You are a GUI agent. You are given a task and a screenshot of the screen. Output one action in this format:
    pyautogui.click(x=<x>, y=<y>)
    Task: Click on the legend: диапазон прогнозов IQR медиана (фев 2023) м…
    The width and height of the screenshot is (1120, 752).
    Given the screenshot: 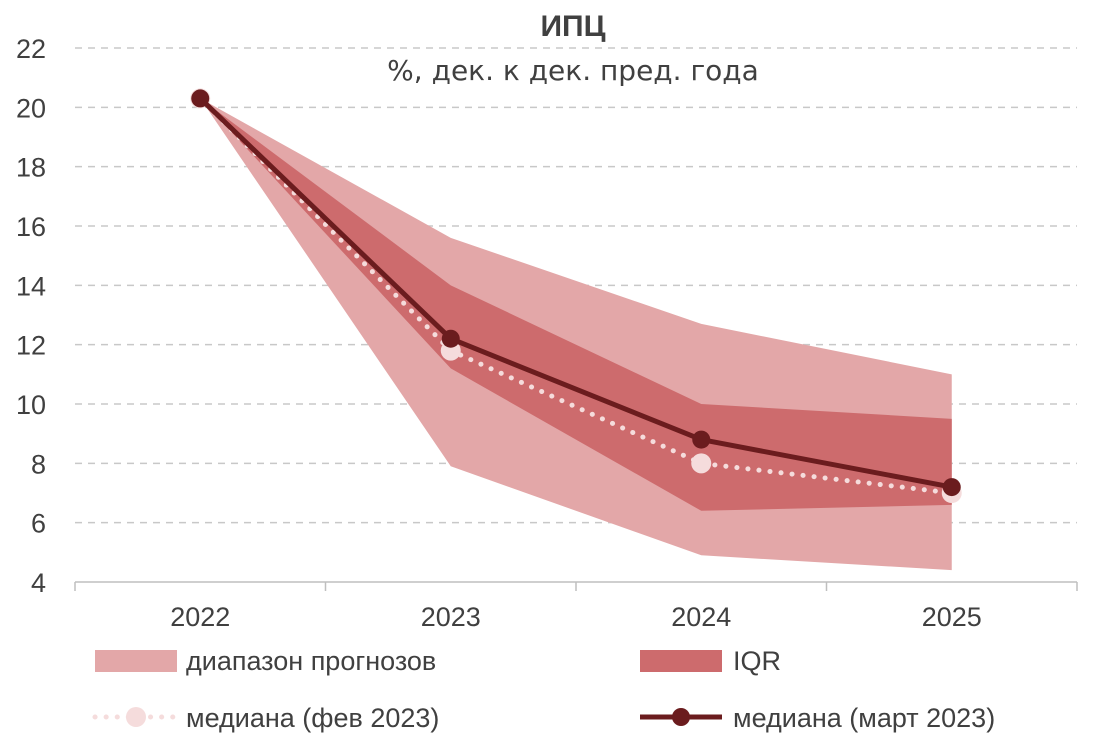 What is the action you would take?
    pyautogui.click(x=543, y=689)
    